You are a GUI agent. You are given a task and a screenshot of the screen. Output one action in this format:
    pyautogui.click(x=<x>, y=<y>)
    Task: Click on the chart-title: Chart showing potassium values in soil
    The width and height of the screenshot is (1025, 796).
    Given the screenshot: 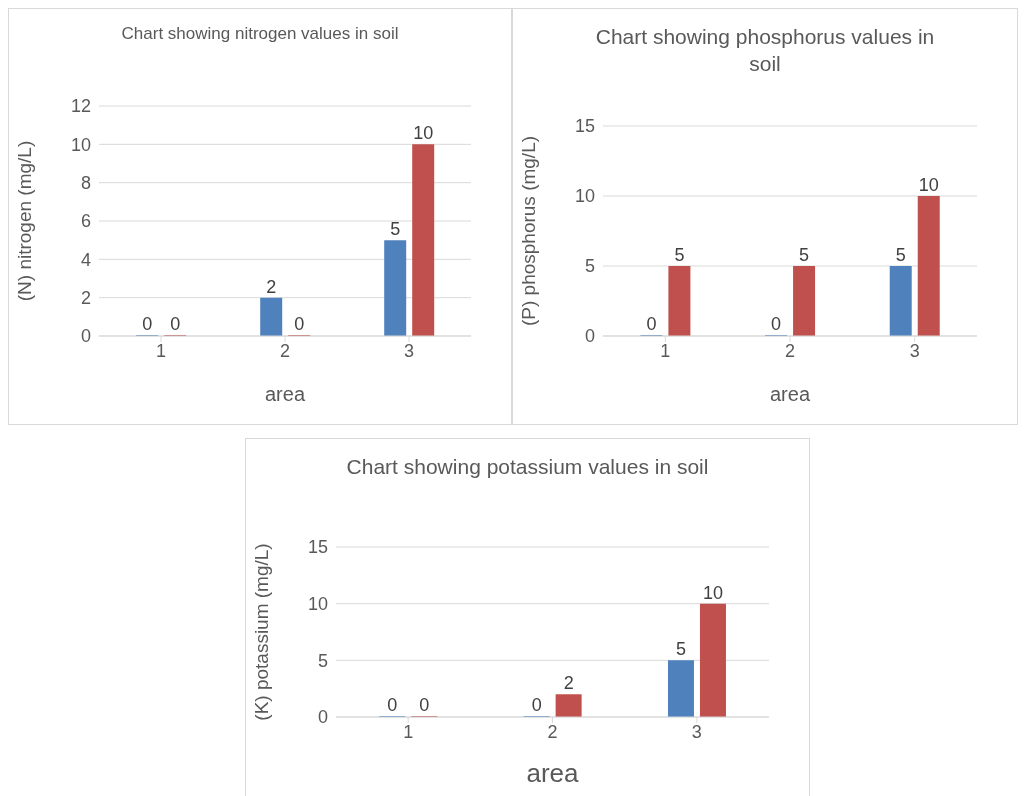 What is the action you would take?
    pyautogui.click(x=527, y=467)
    